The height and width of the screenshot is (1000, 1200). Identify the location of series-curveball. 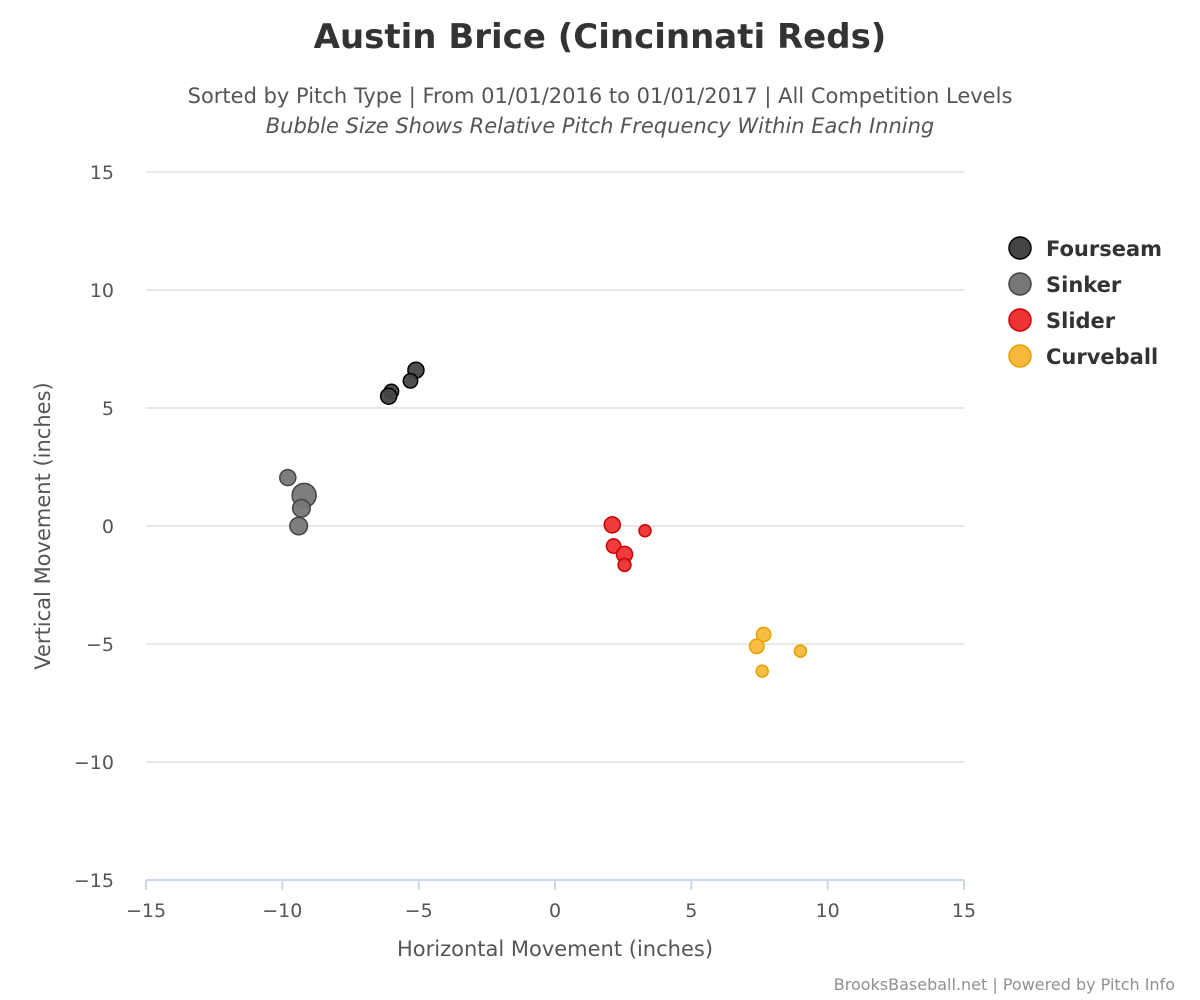
(778, 652).